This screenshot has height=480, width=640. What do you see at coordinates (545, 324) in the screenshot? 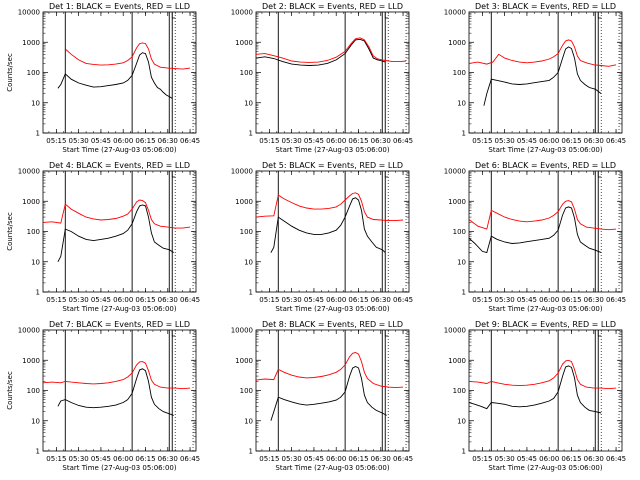
I see `panel-title: Det 9: BLACK = Events, RED = LLD` at bounding box center [545, 324].